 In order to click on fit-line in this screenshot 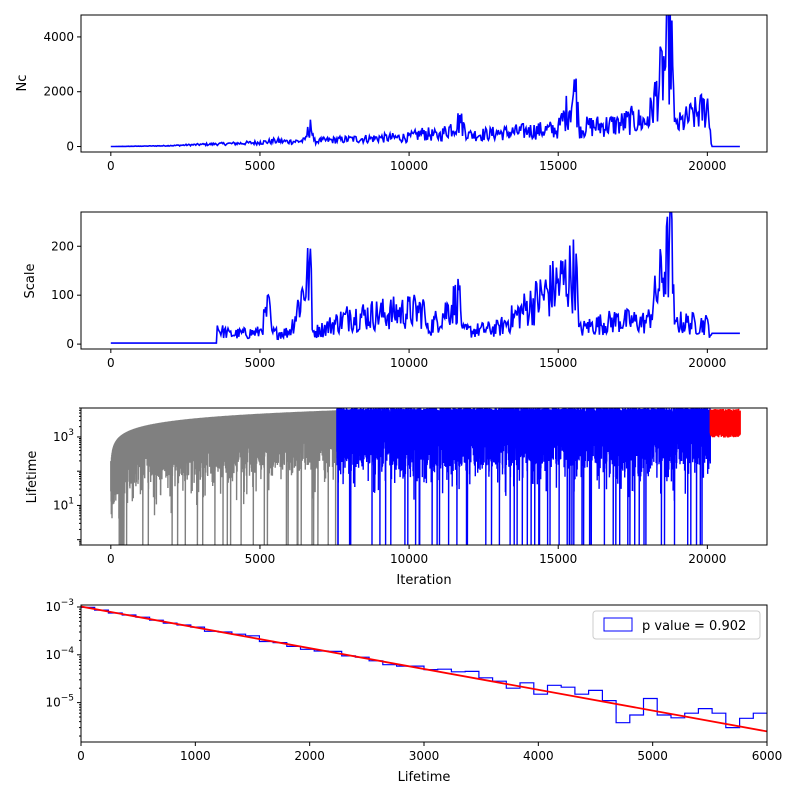, I will do `click(424, 669)`.